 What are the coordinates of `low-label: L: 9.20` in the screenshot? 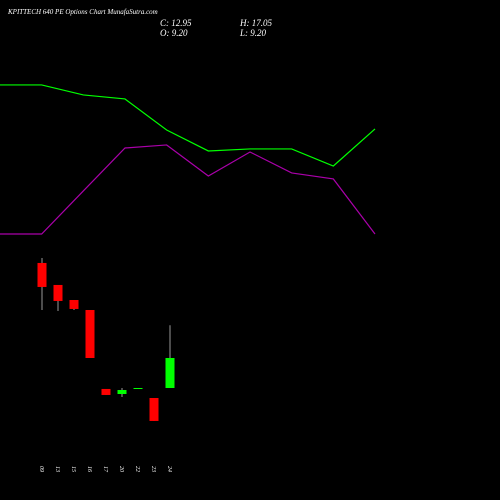 It's located at (253, 33).